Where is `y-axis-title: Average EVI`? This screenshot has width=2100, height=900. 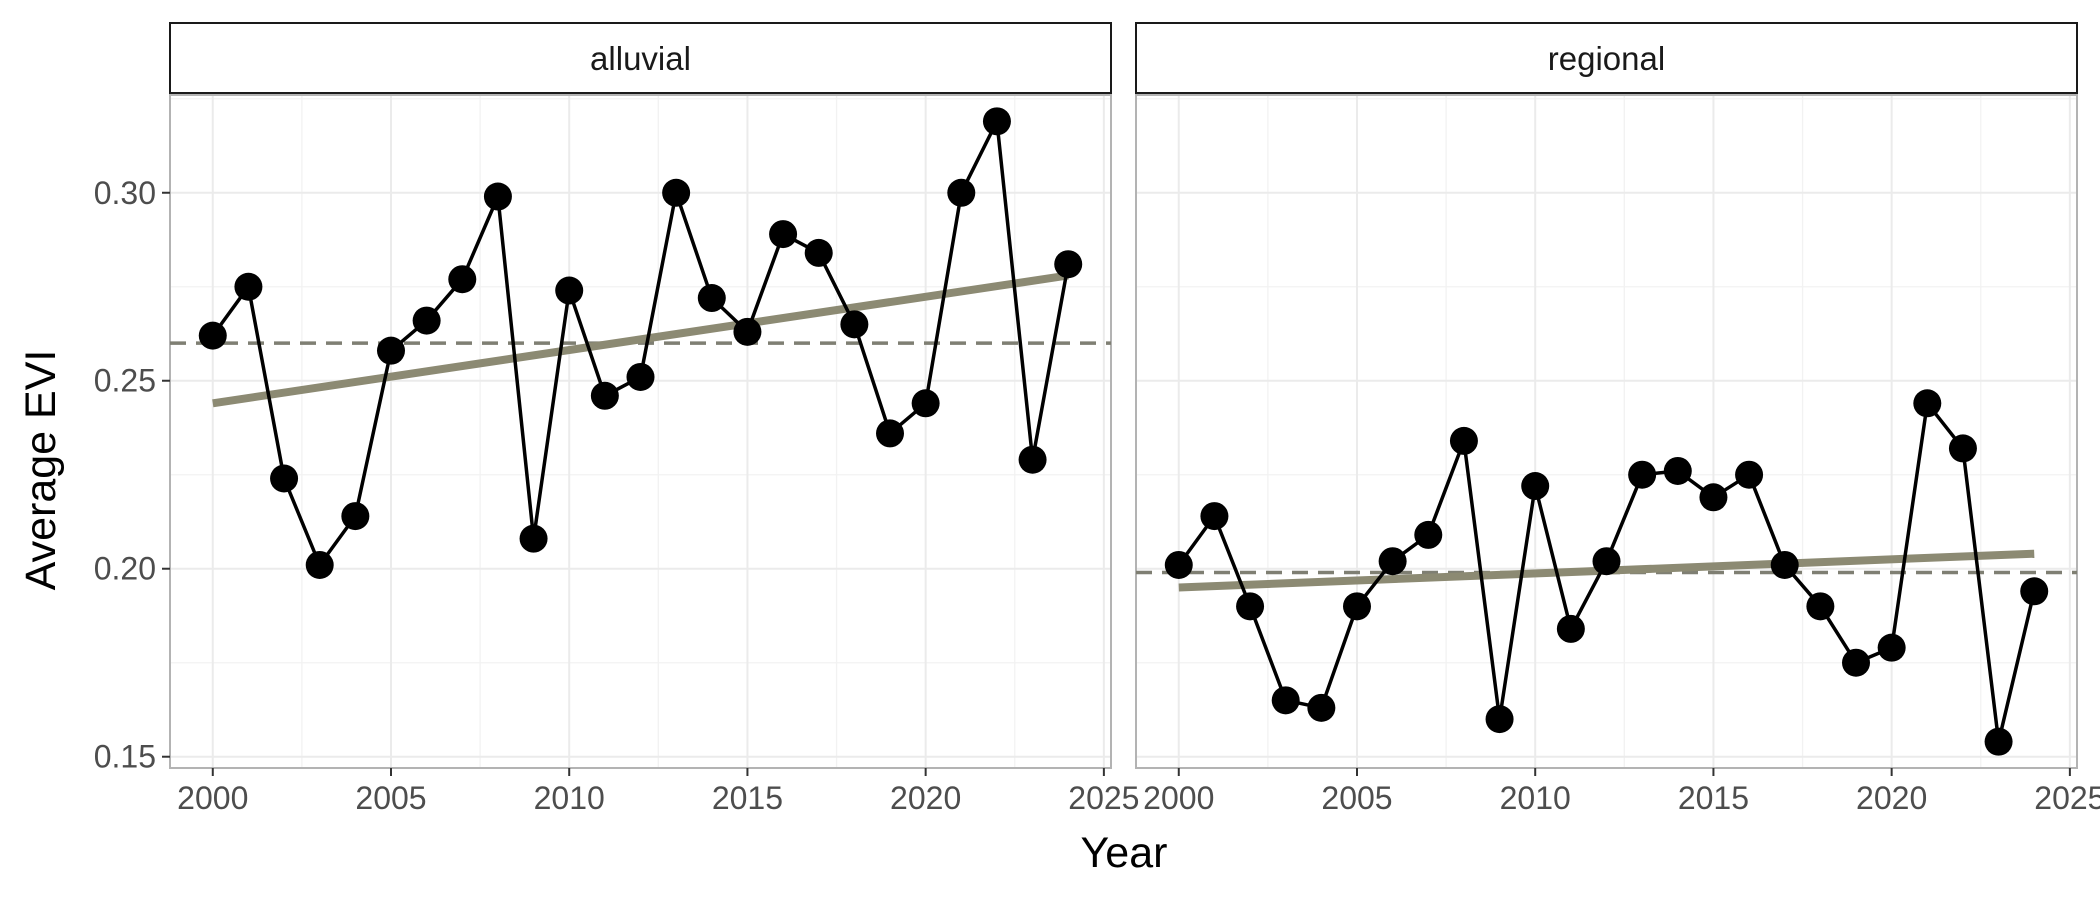 y-axis-title: Average EVI is located at coordinates (41, 470).